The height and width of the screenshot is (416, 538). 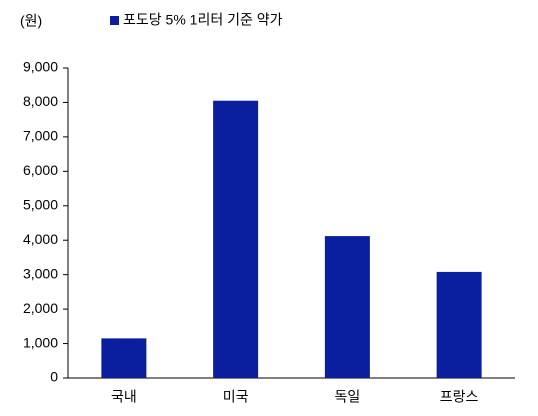 What do you see at coordinates (40, 136) in the screenshot?
I see `y-tick-label: 7,000` at bounding box center [40, 136].